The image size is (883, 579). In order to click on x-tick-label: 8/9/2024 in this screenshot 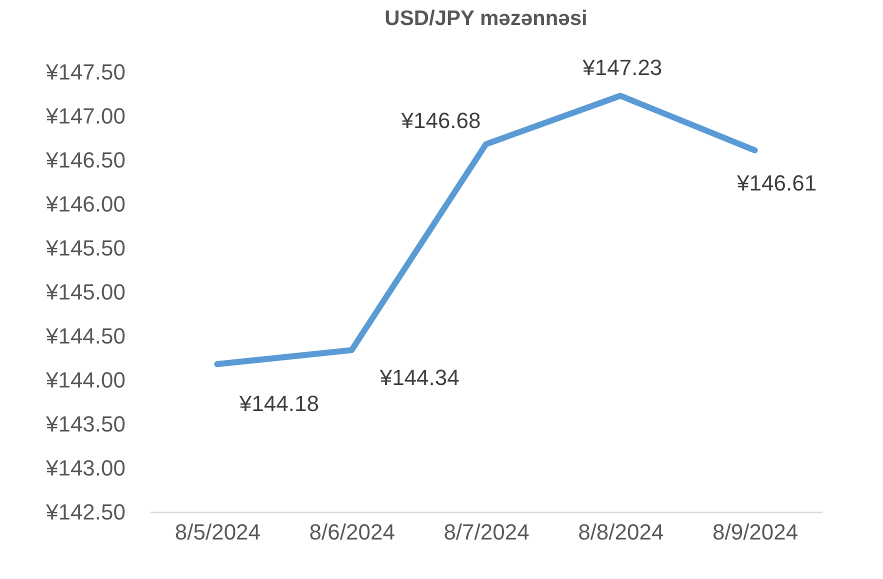, I will do `click(755, 532)`.